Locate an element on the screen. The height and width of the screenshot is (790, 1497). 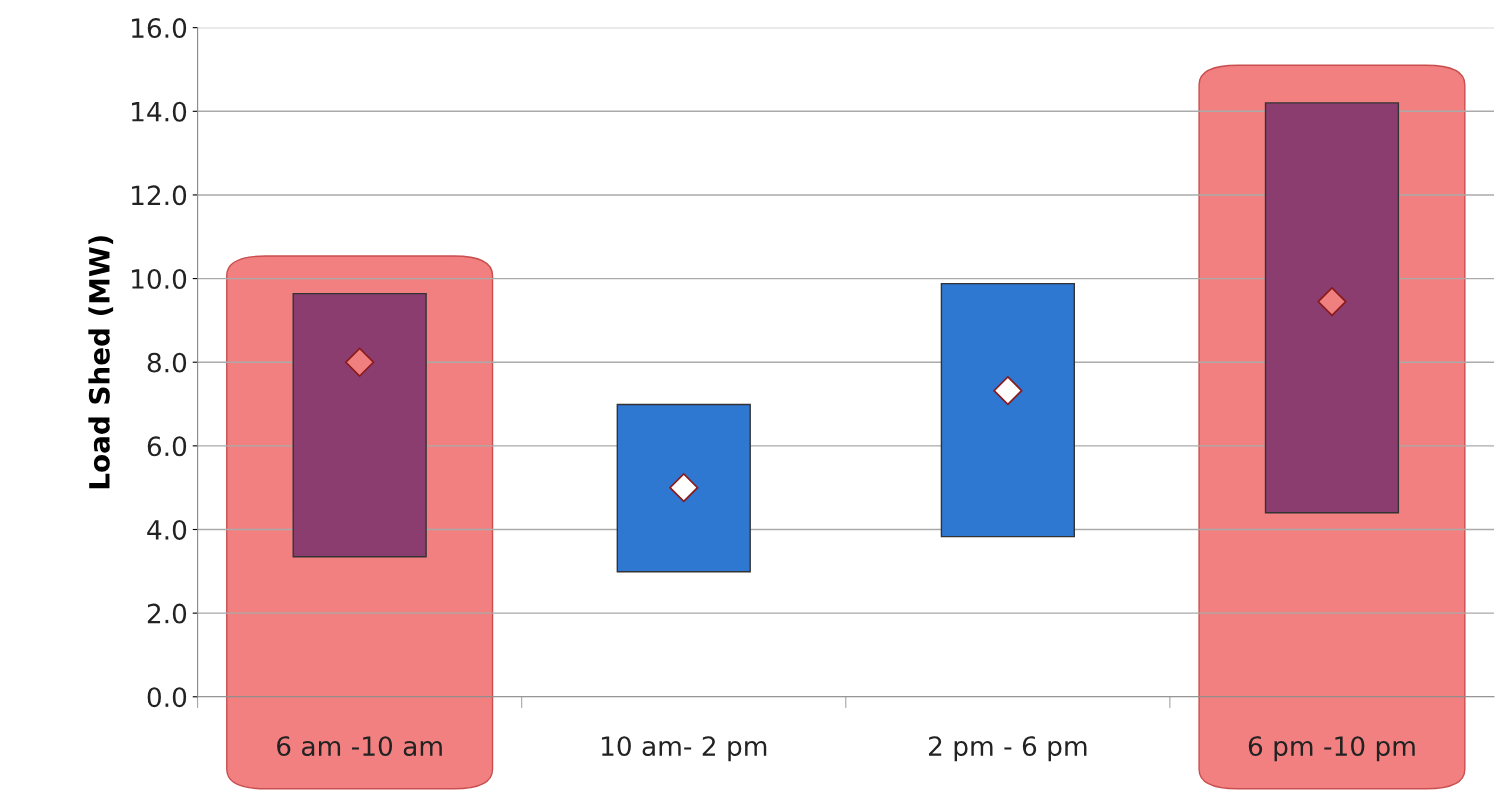
x-tick-label: 10 am- 2 pm is located at coordinates (684, 749).